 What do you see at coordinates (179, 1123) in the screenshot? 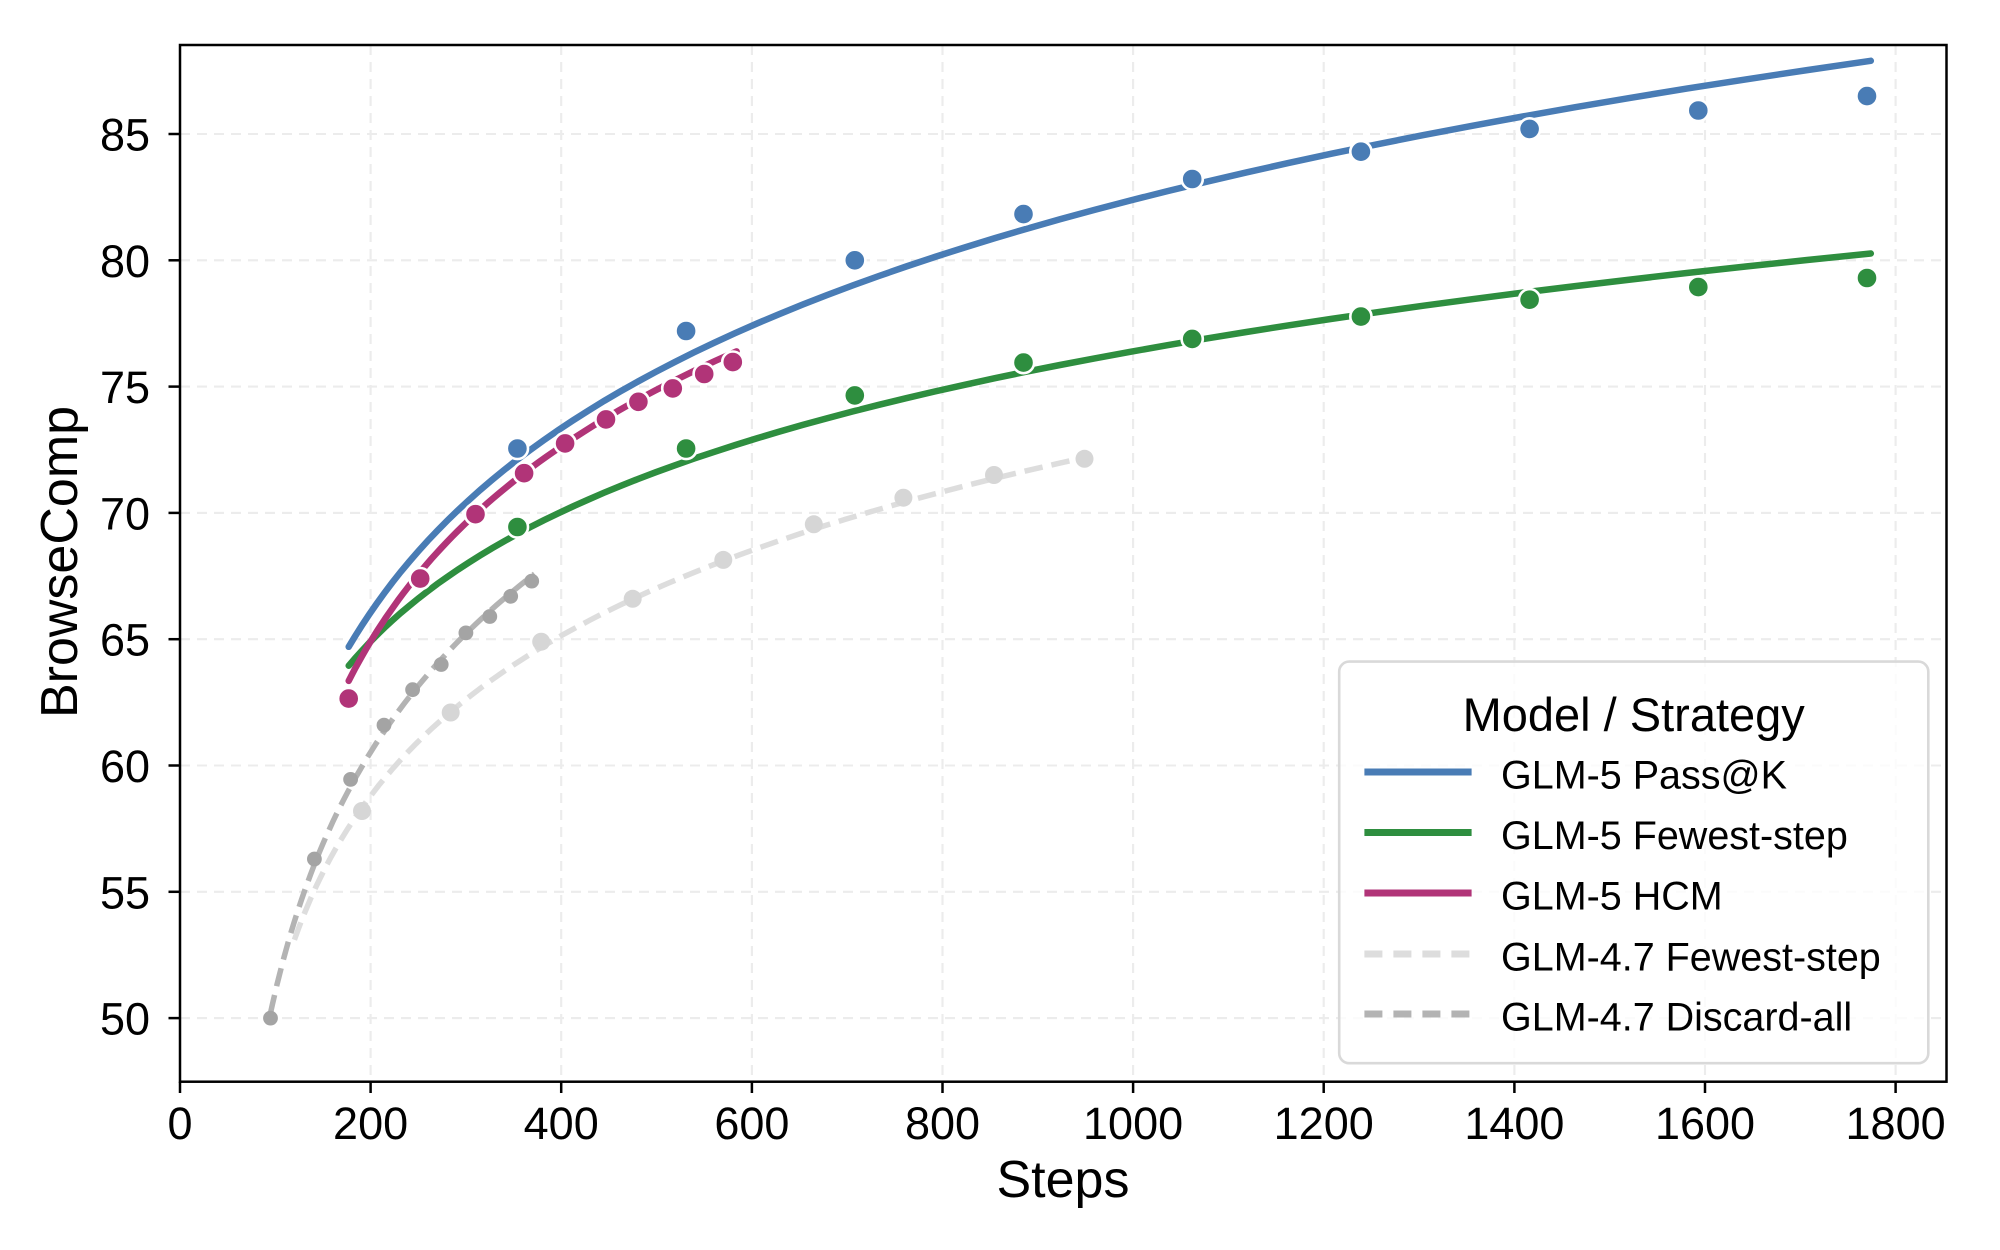
I see `svg-text: 0` at bounding box center [179, 1123].